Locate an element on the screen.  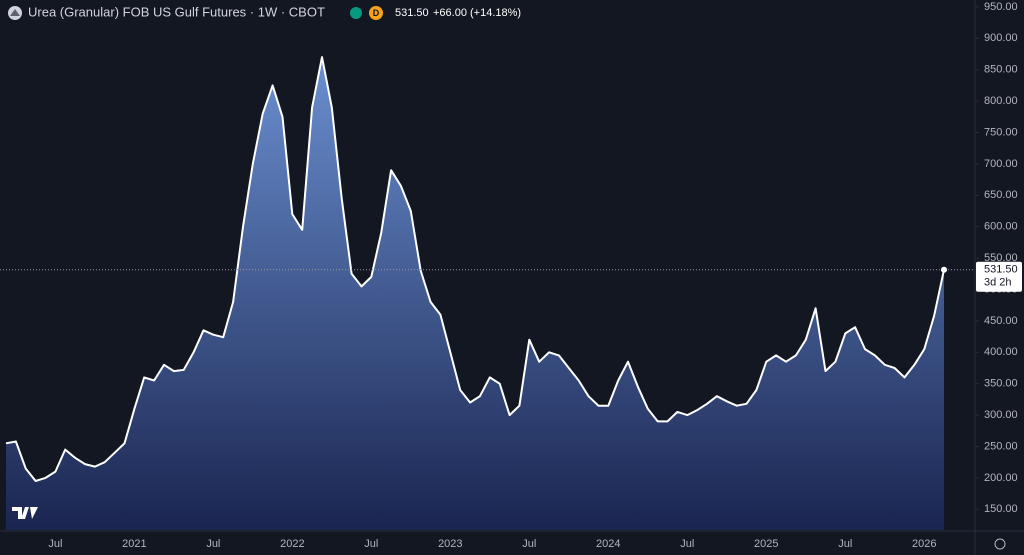
price: 531.50 is located at coordinates (412, 13).